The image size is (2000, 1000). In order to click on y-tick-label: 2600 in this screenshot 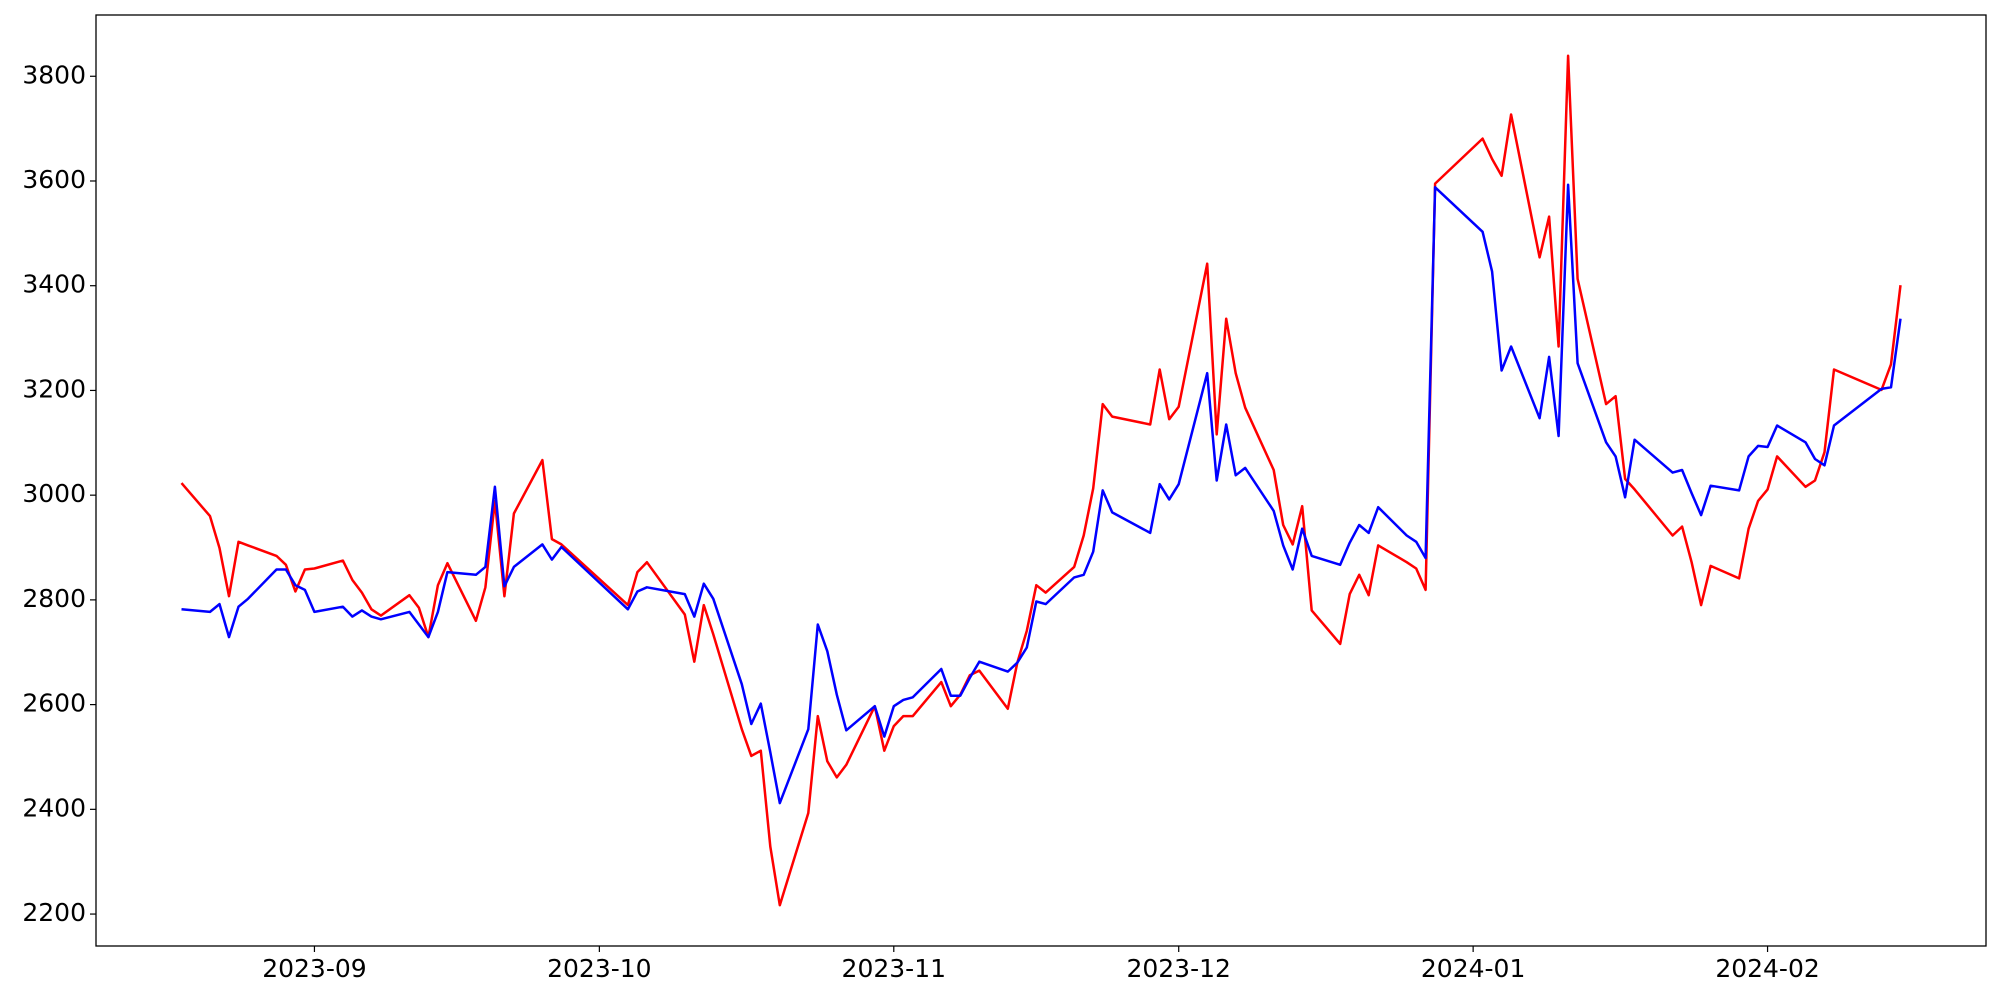, I will do `click(54, 703)`.